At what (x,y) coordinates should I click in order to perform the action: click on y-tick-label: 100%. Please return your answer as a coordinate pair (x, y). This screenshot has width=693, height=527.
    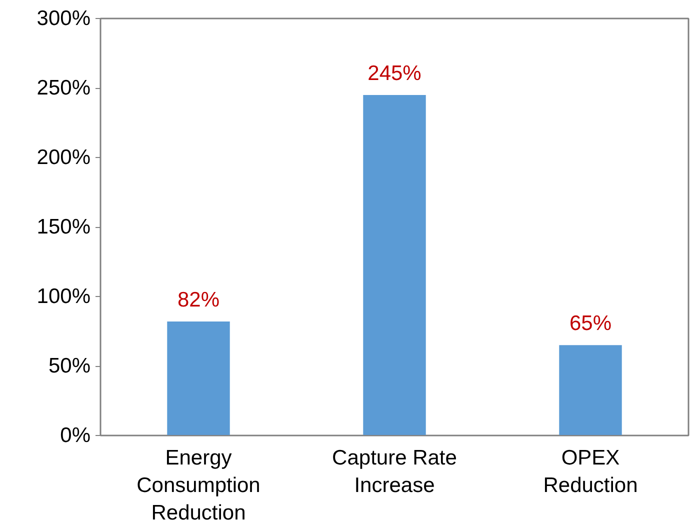
    Looking at the image, I should click on (63, 296).